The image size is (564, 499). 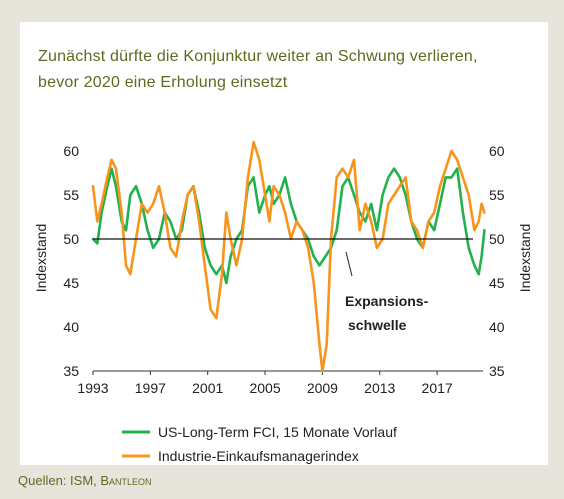 What do you see at coordinates (71, 195) in the screenshot?
I see `y-tick-label-left: 55` at bounding box center [71, 195].